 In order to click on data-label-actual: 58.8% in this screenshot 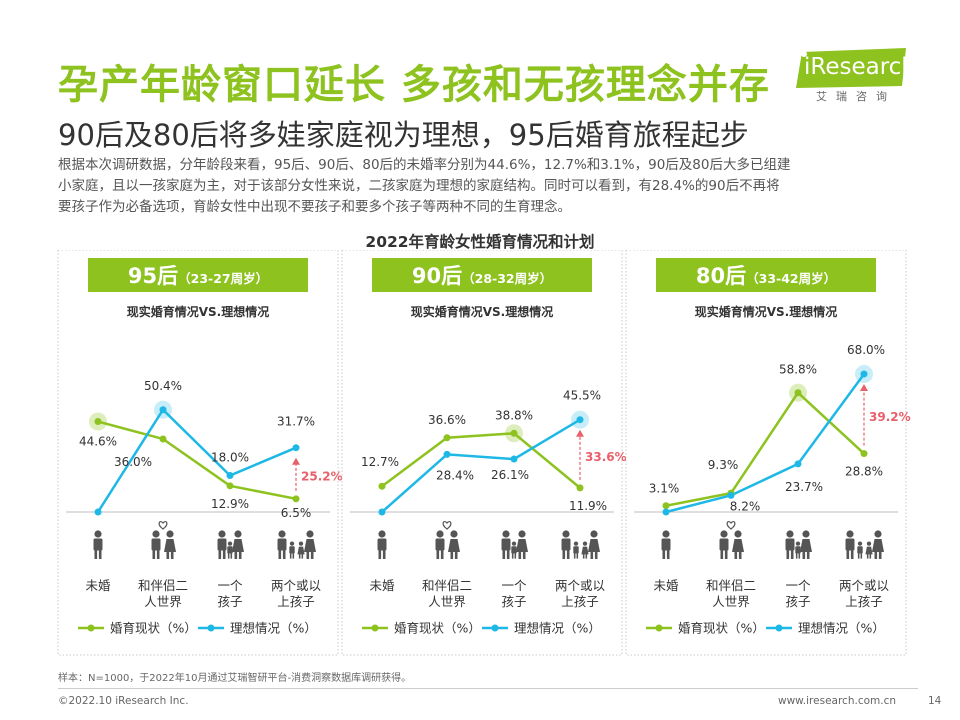, I will do `click(798, 370)`.